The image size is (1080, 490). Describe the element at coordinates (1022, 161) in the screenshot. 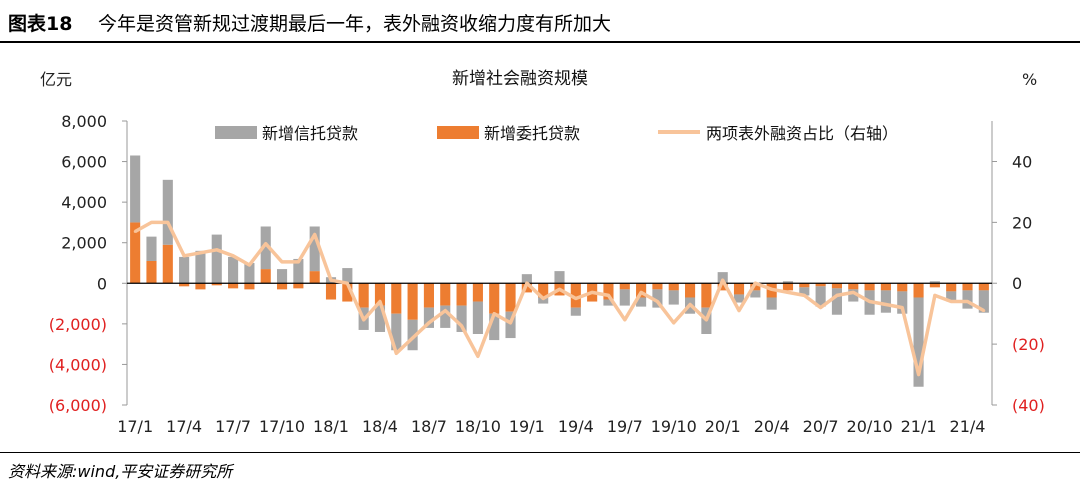

I see `y-right-tick-label: 40` at that location.